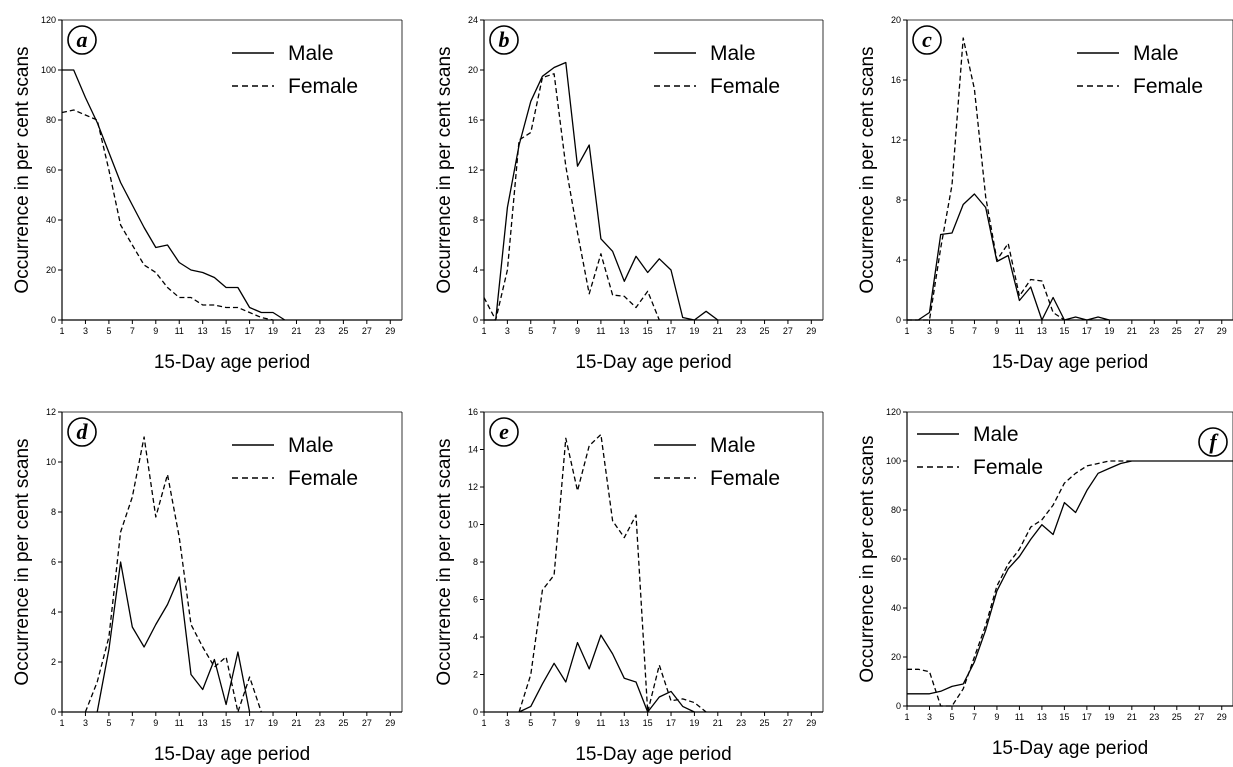 This screenshot has width=1233, height=767. What do you see at coordinates (1087, 717) in the screenshot?
I see `x-tick-label-f: 17` at bounding box center [1087, 717].